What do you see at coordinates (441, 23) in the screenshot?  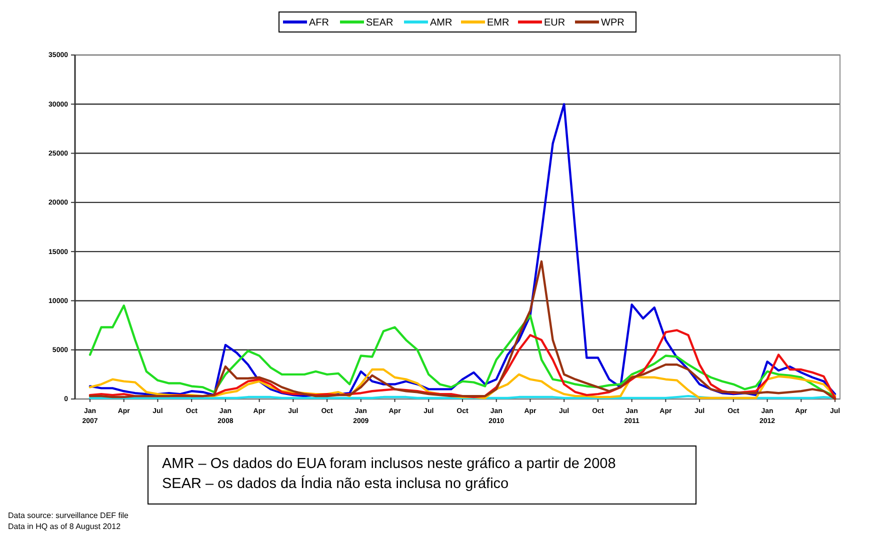 I see `legend-label: AMR` at bounding box center [441, 23].